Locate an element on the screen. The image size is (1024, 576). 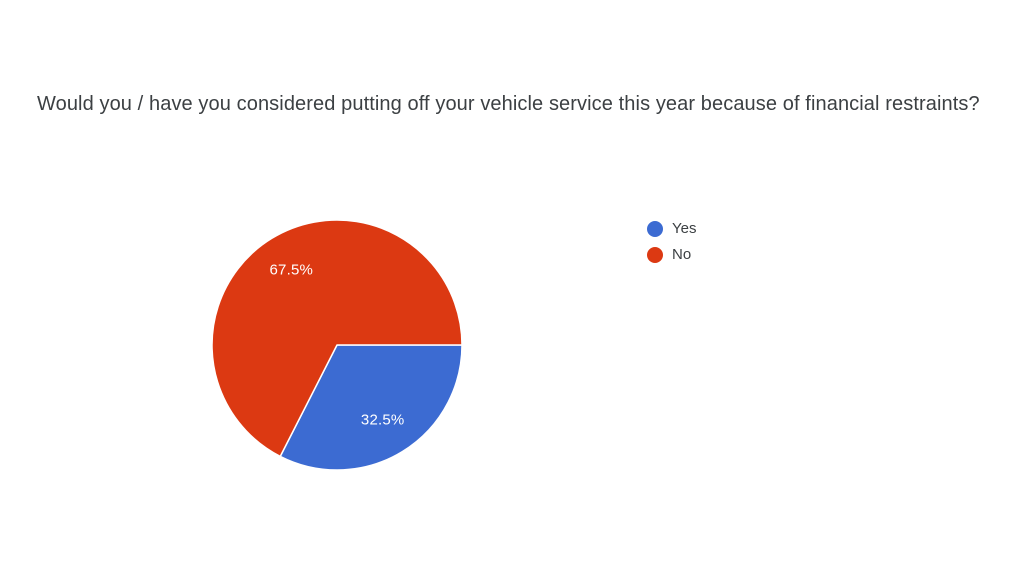
legend-item-no: No is located at coordinates (671, 255).